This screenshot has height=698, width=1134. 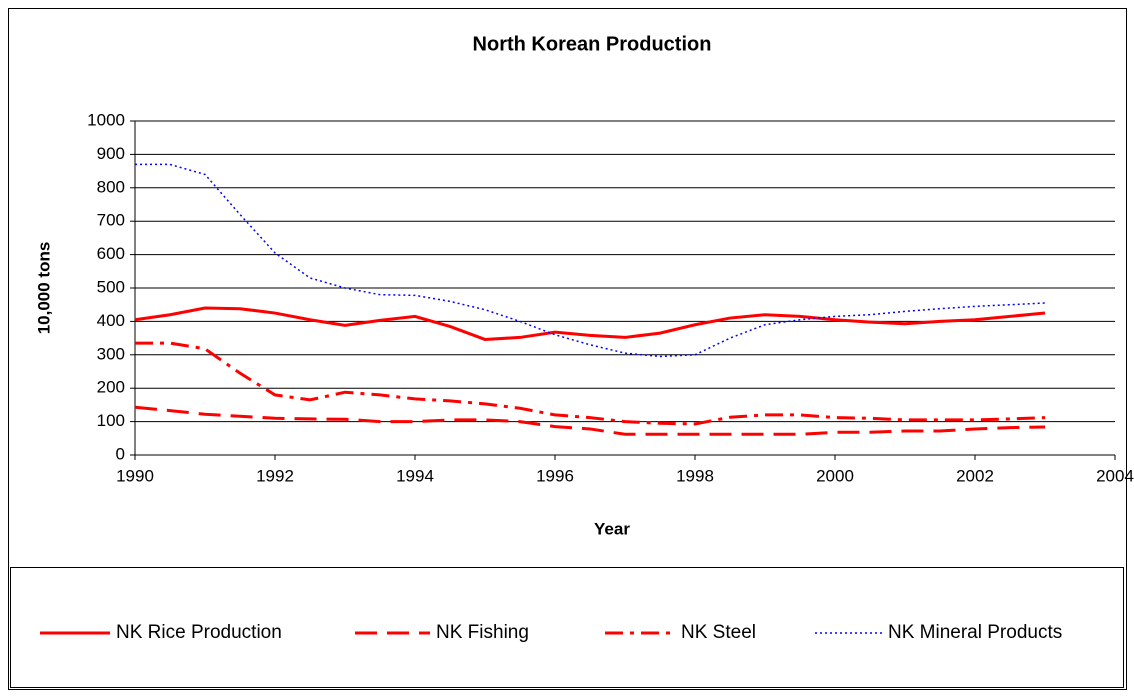 What do you see at coordinates (120, 453) in the screenshot?
I see `y-tick-label: 0` at bounding box center [120, 453].